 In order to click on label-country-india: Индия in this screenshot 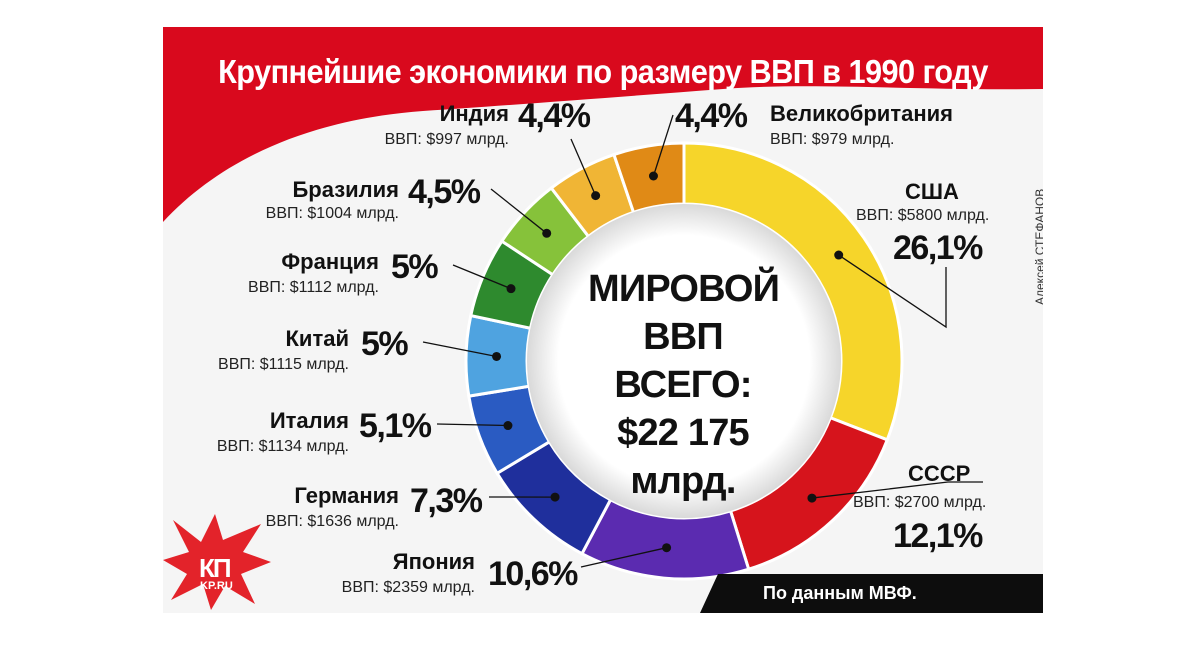, I will do `click(474, 113)`.